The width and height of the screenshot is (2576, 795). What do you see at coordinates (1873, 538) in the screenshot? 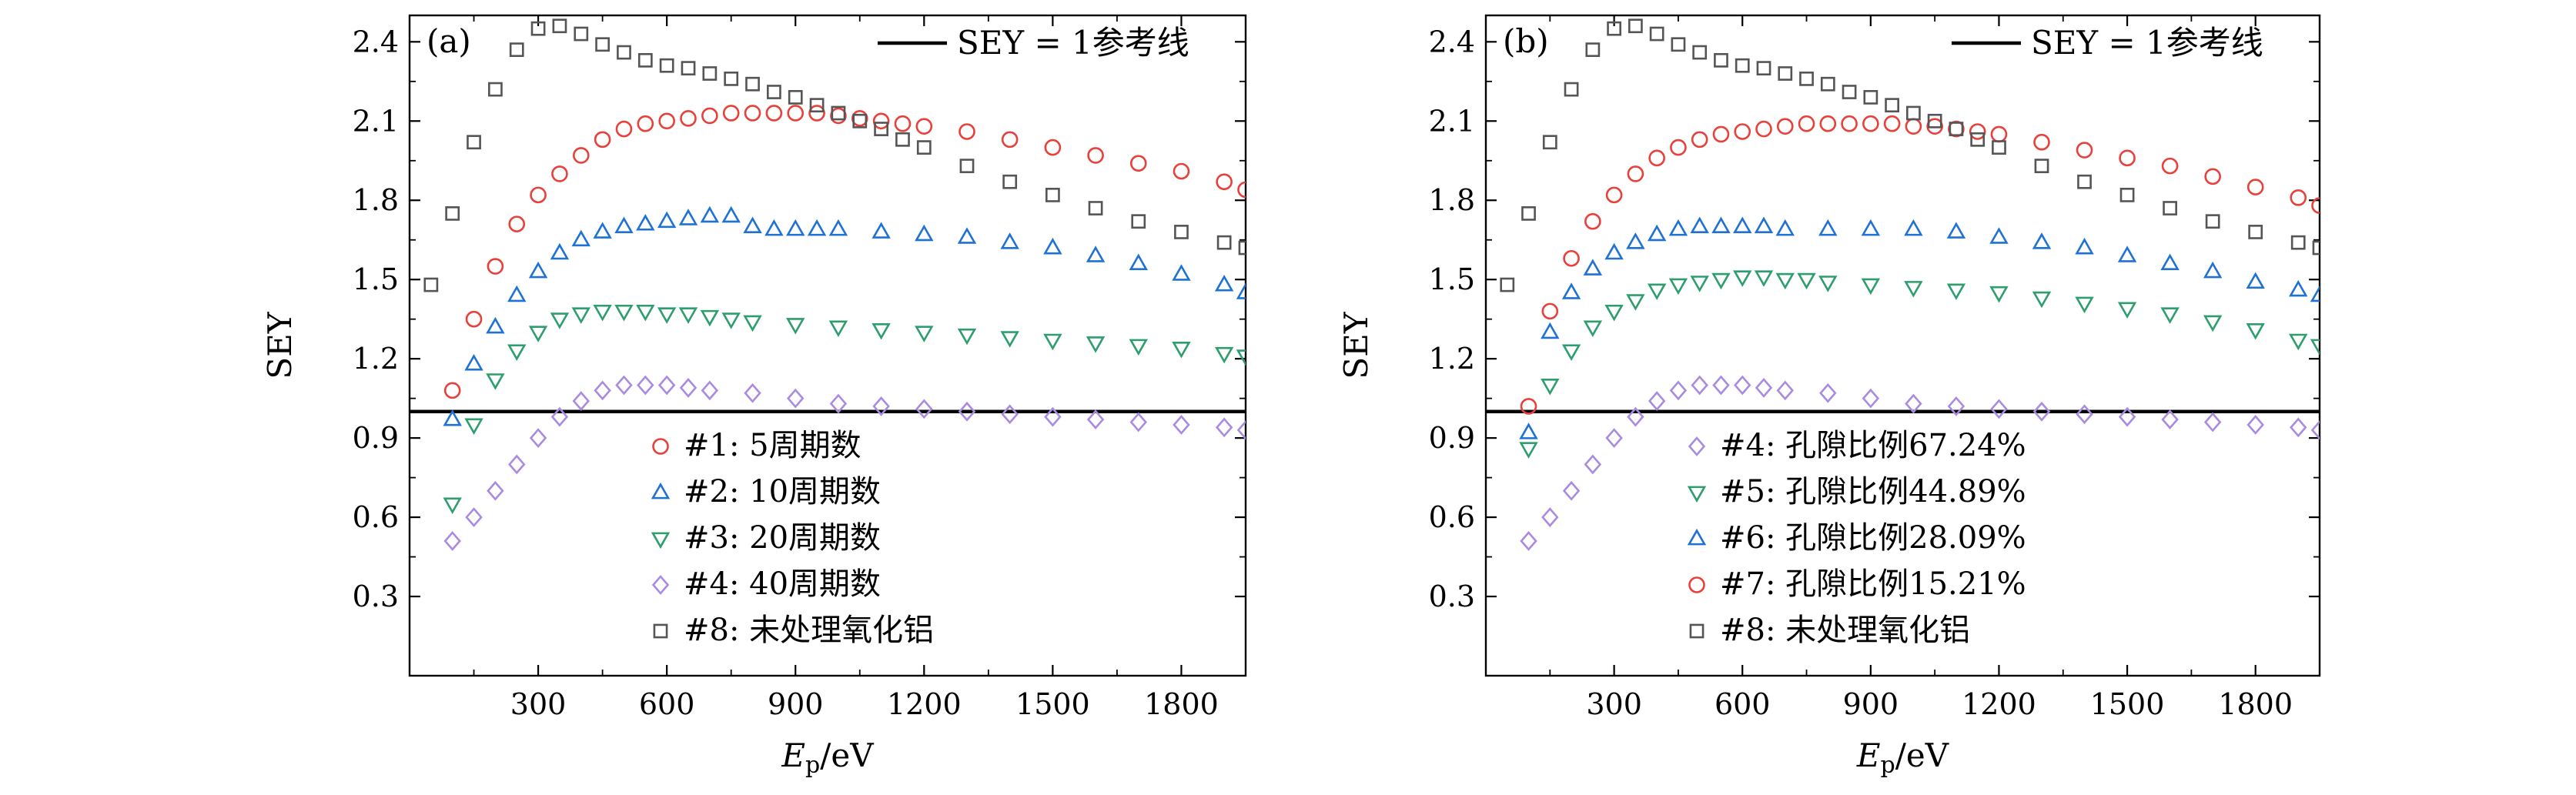
I see `legend-entry-label: #6: 孔隙比例28.09%` at bounding box center [1873, 538].